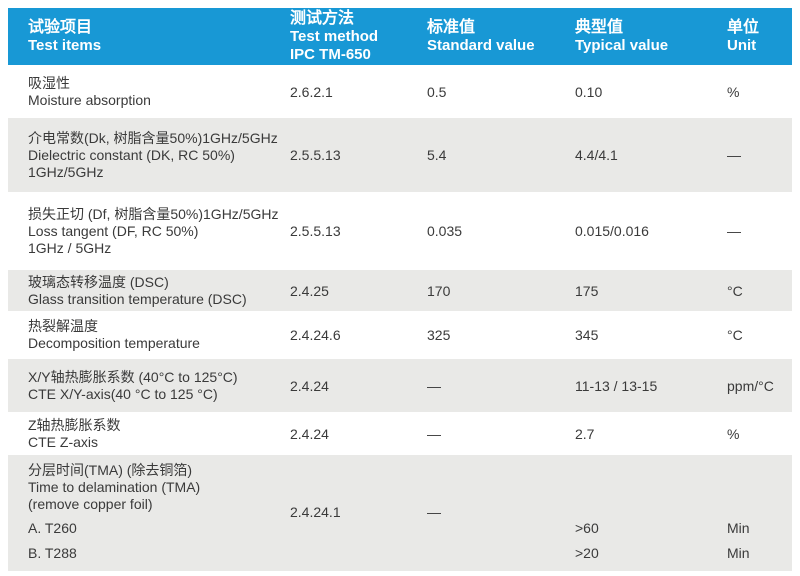  What do you see at coordinates (113, 230) in the screenshot?
I see `test-item-en: Loss tangent (DF, RC 50%)` at bounding box center [113, 230].